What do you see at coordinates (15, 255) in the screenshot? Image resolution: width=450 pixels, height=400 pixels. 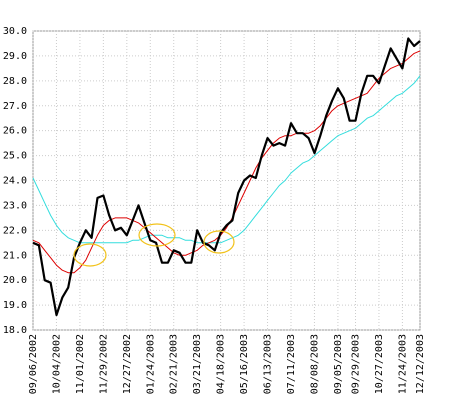 I see `y-tick-label: 21.0` at bounding box center [15, 255].